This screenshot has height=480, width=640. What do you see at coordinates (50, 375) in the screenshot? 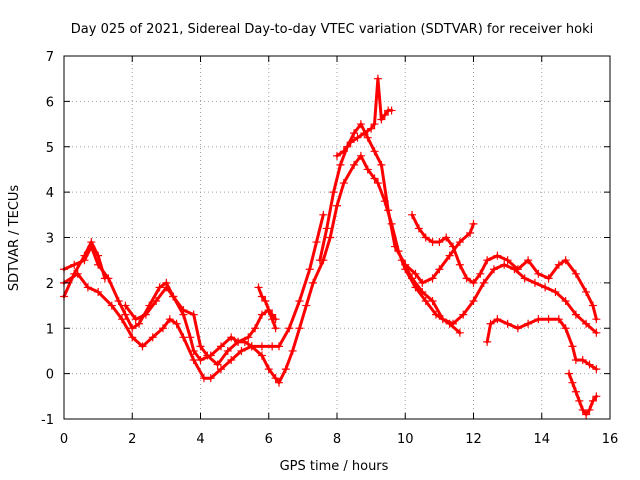
I see `y-tick-label: 0` at bounding box center [50, 375].